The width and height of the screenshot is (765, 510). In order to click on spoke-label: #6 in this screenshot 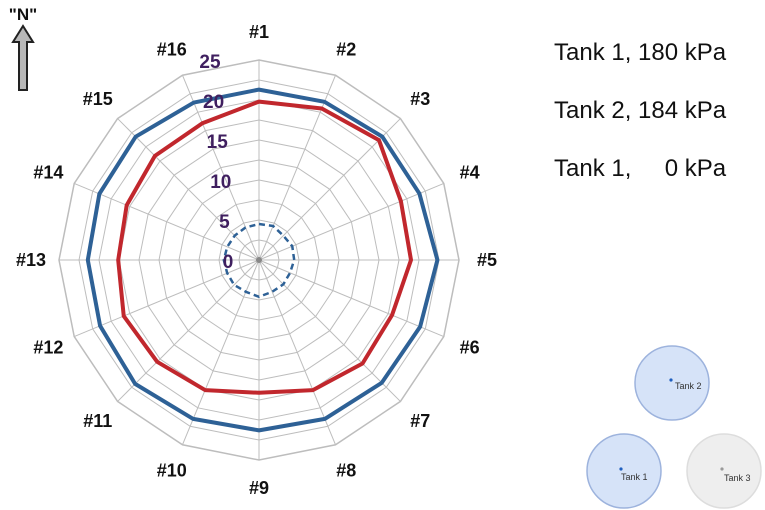, I will do `click(470, 347)`.